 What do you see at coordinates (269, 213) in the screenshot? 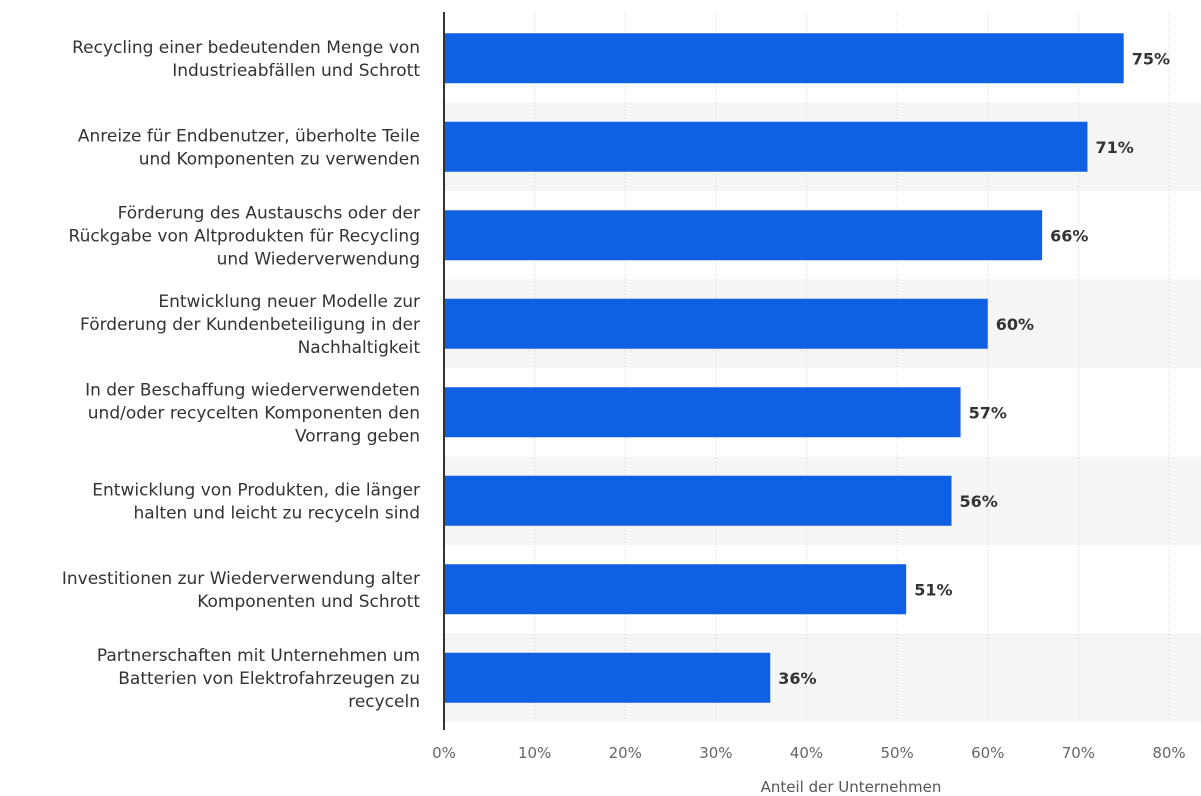
I see `category-label-line: Förderung des Austauschs oder der` at bounding box center [269, 213].